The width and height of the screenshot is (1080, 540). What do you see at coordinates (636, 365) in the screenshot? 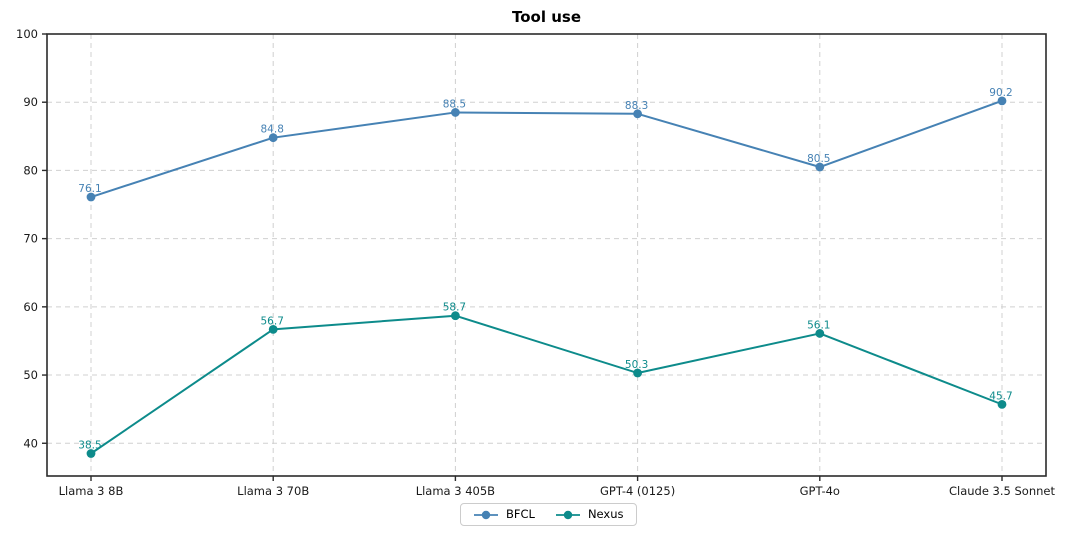
I see `value-label: 50.3` at bounding box center [636, 365].